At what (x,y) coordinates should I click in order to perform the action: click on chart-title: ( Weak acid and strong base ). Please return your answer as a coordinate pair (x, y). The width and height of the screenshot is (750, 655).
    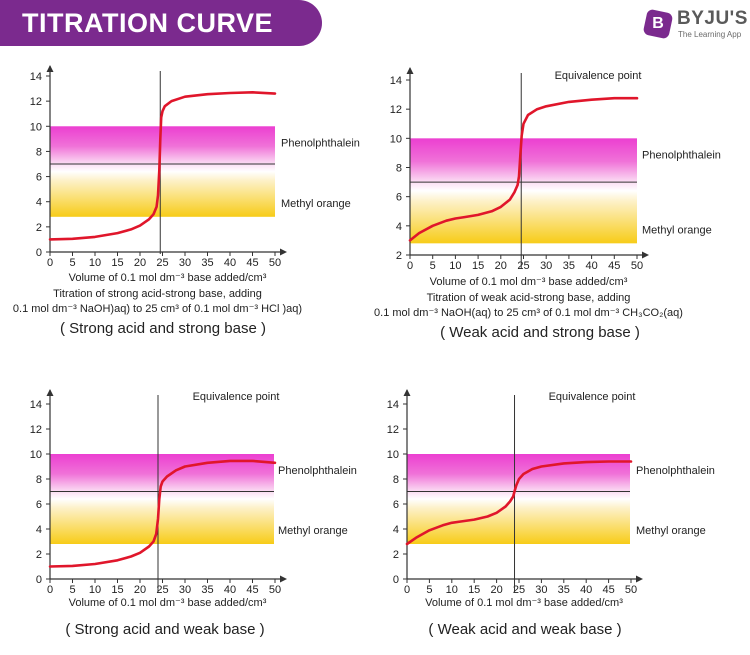
    Looking at the image, I should click on (540, 332).